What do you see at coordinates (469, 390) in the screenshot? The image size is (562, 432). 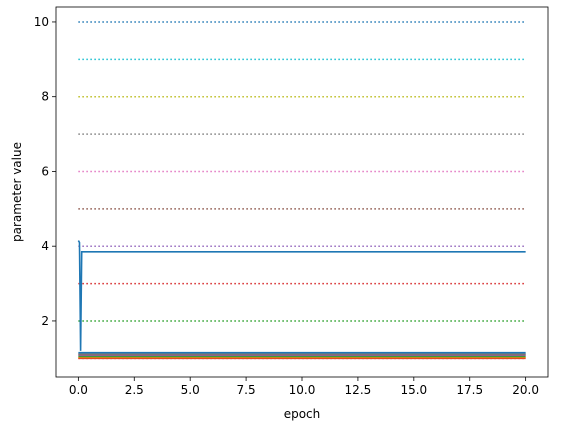 I see `x-tick-label: 17.5` at bounding box center [469, 390].